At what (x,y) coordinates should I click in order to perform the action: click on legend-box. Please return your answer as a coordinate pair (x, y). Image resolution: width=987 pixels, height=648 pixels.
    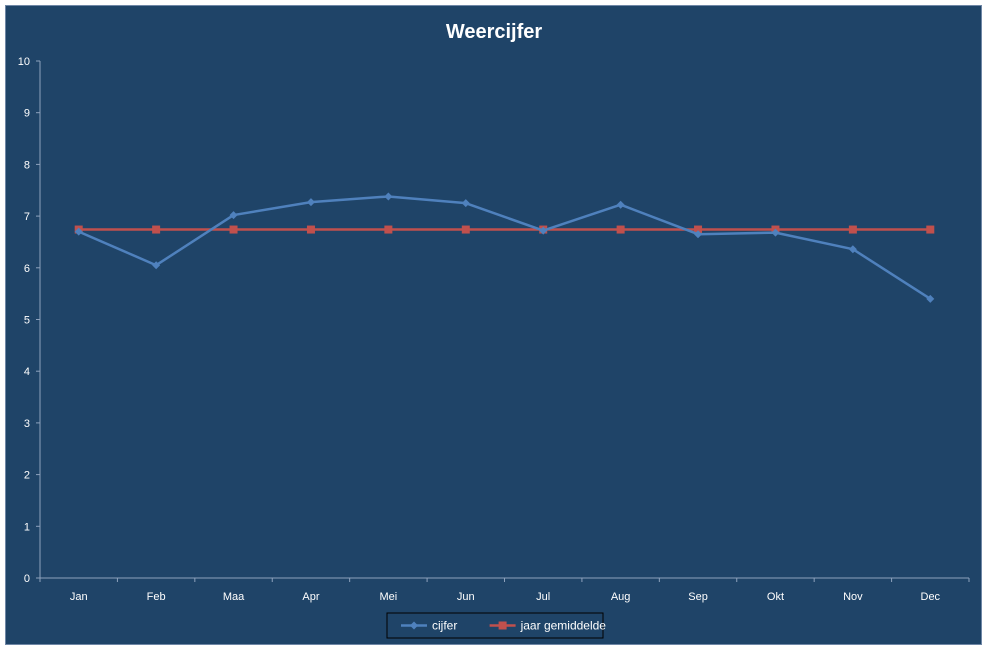
    Looking at the image, I should click on (495, 625).